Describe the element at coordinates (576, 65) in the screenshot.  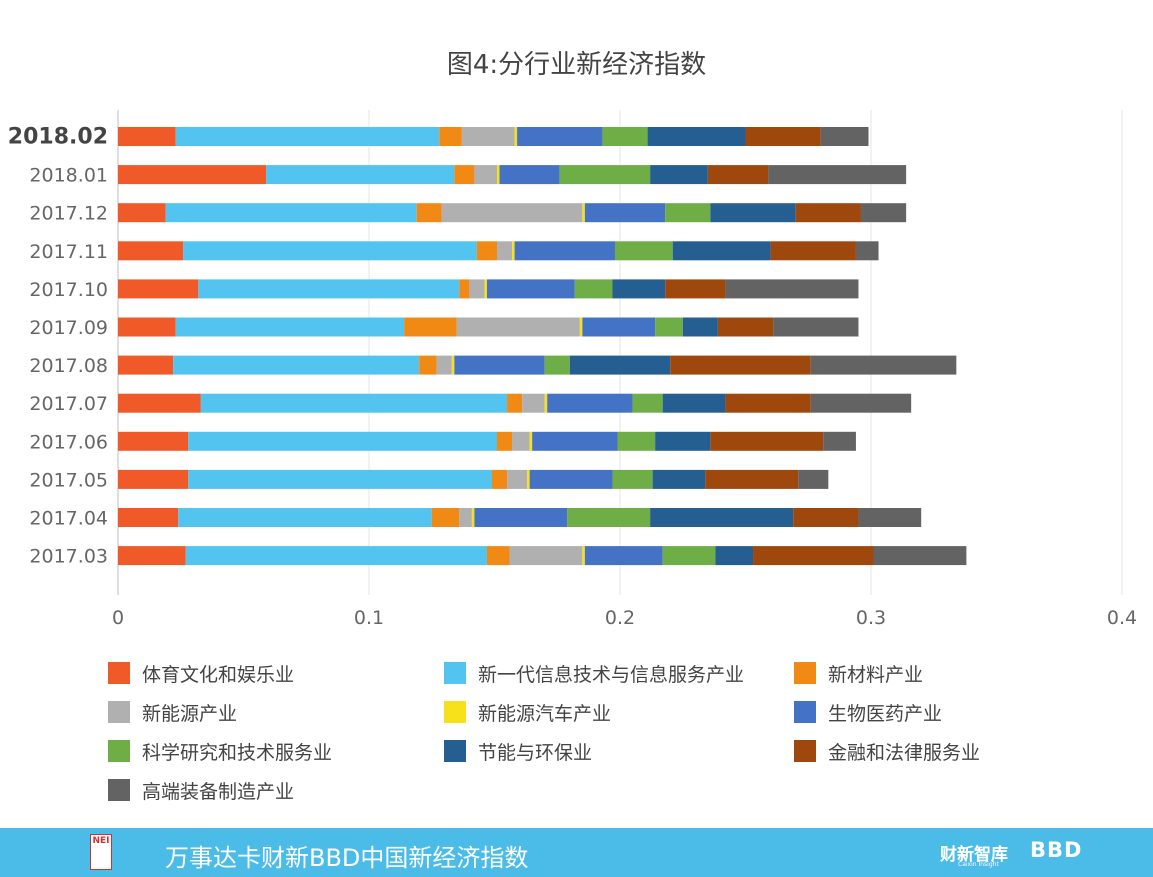
I see `chart-title: 图4:分行业新经济指数` at that location.